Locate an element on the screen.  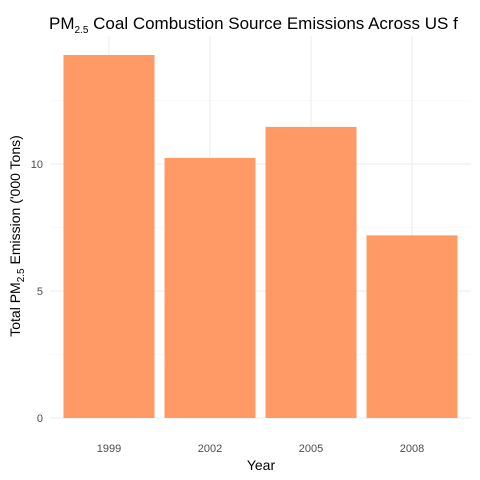
y-tick-label: 0 is located at coordinates (40, 419).